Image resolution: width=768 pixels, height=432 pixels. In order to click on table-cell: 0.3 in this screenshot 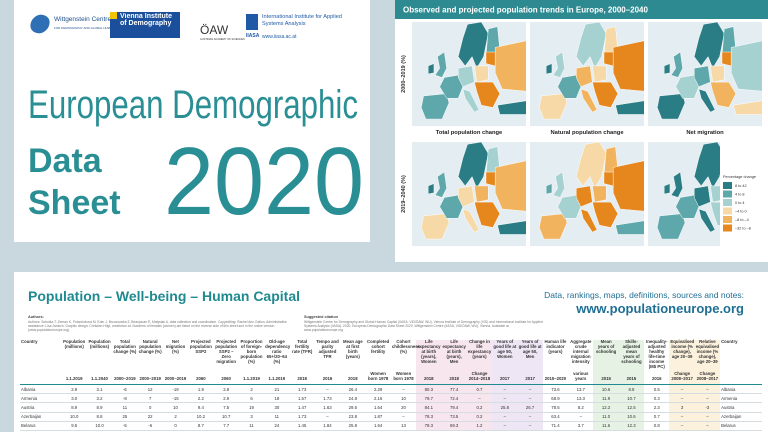, I will do `click(657, 398)`.